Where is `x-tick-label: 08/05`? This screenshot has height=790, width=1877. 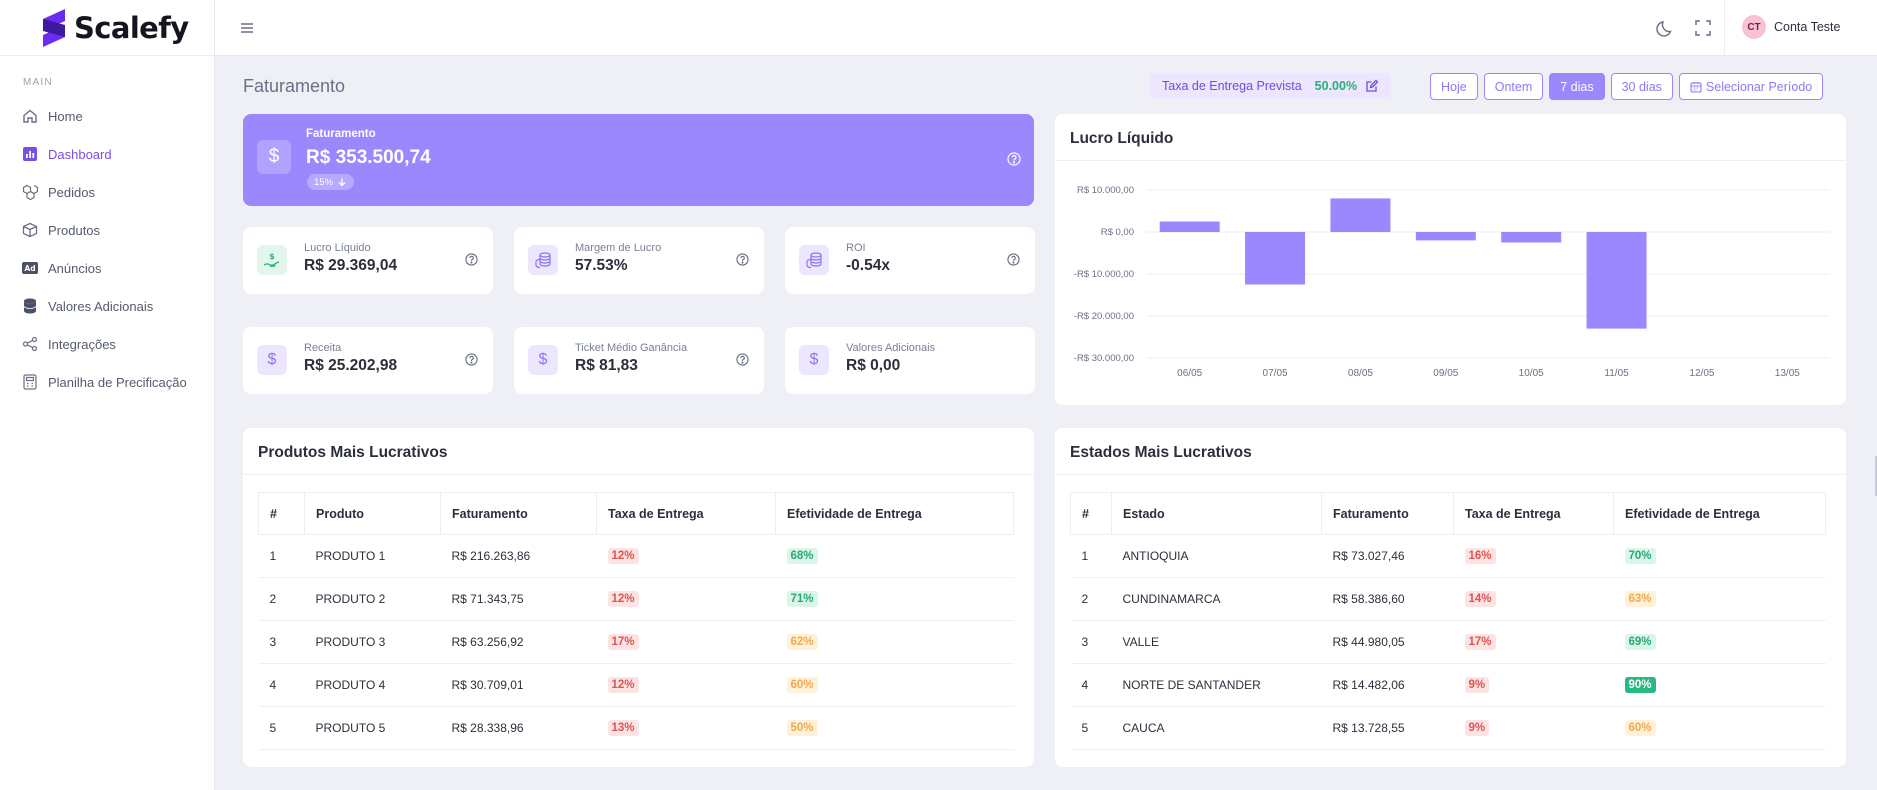
x-tick-label: 08/05 is located at coordinates (1360, 373).